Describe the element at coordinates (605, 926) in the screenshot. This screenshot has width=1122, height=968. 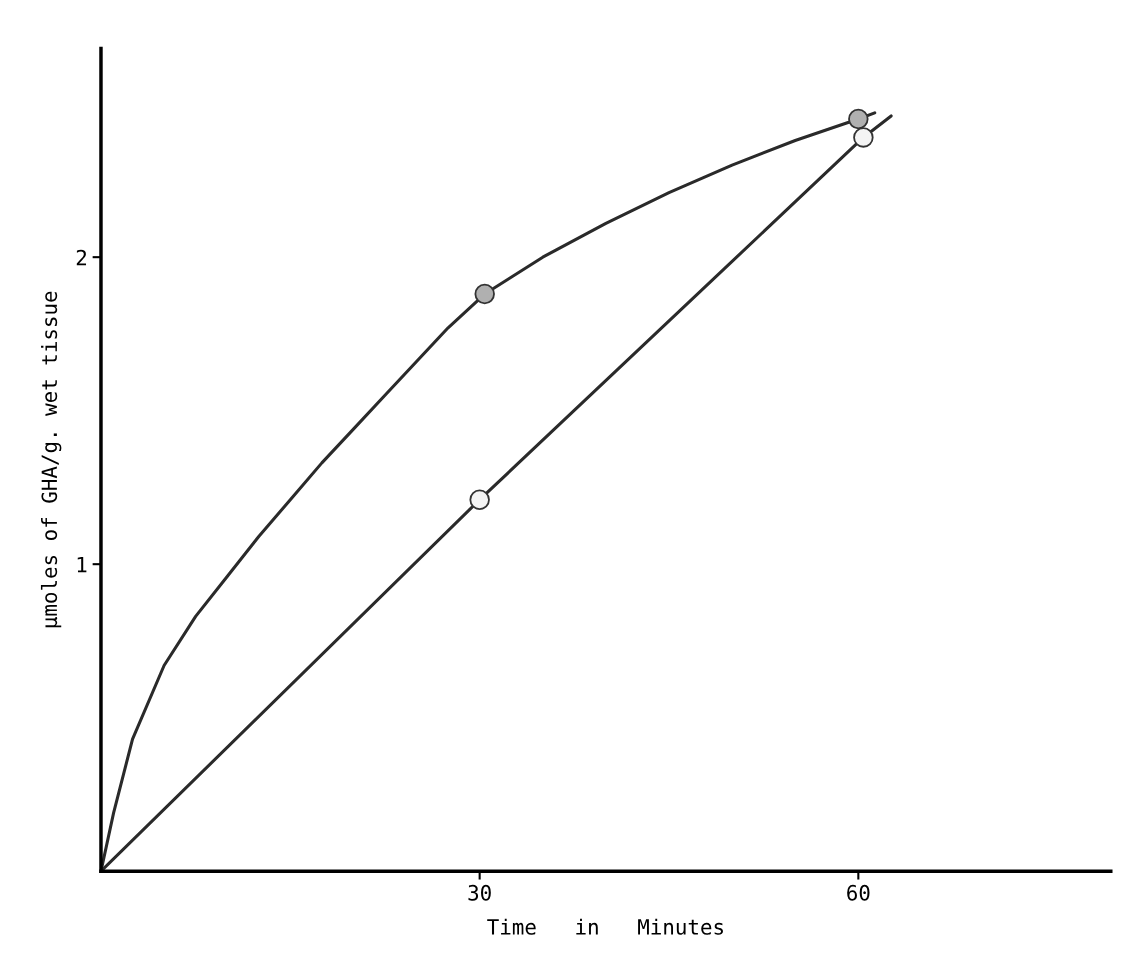
I see `x-axis-title: Time in Minutes` at that location.